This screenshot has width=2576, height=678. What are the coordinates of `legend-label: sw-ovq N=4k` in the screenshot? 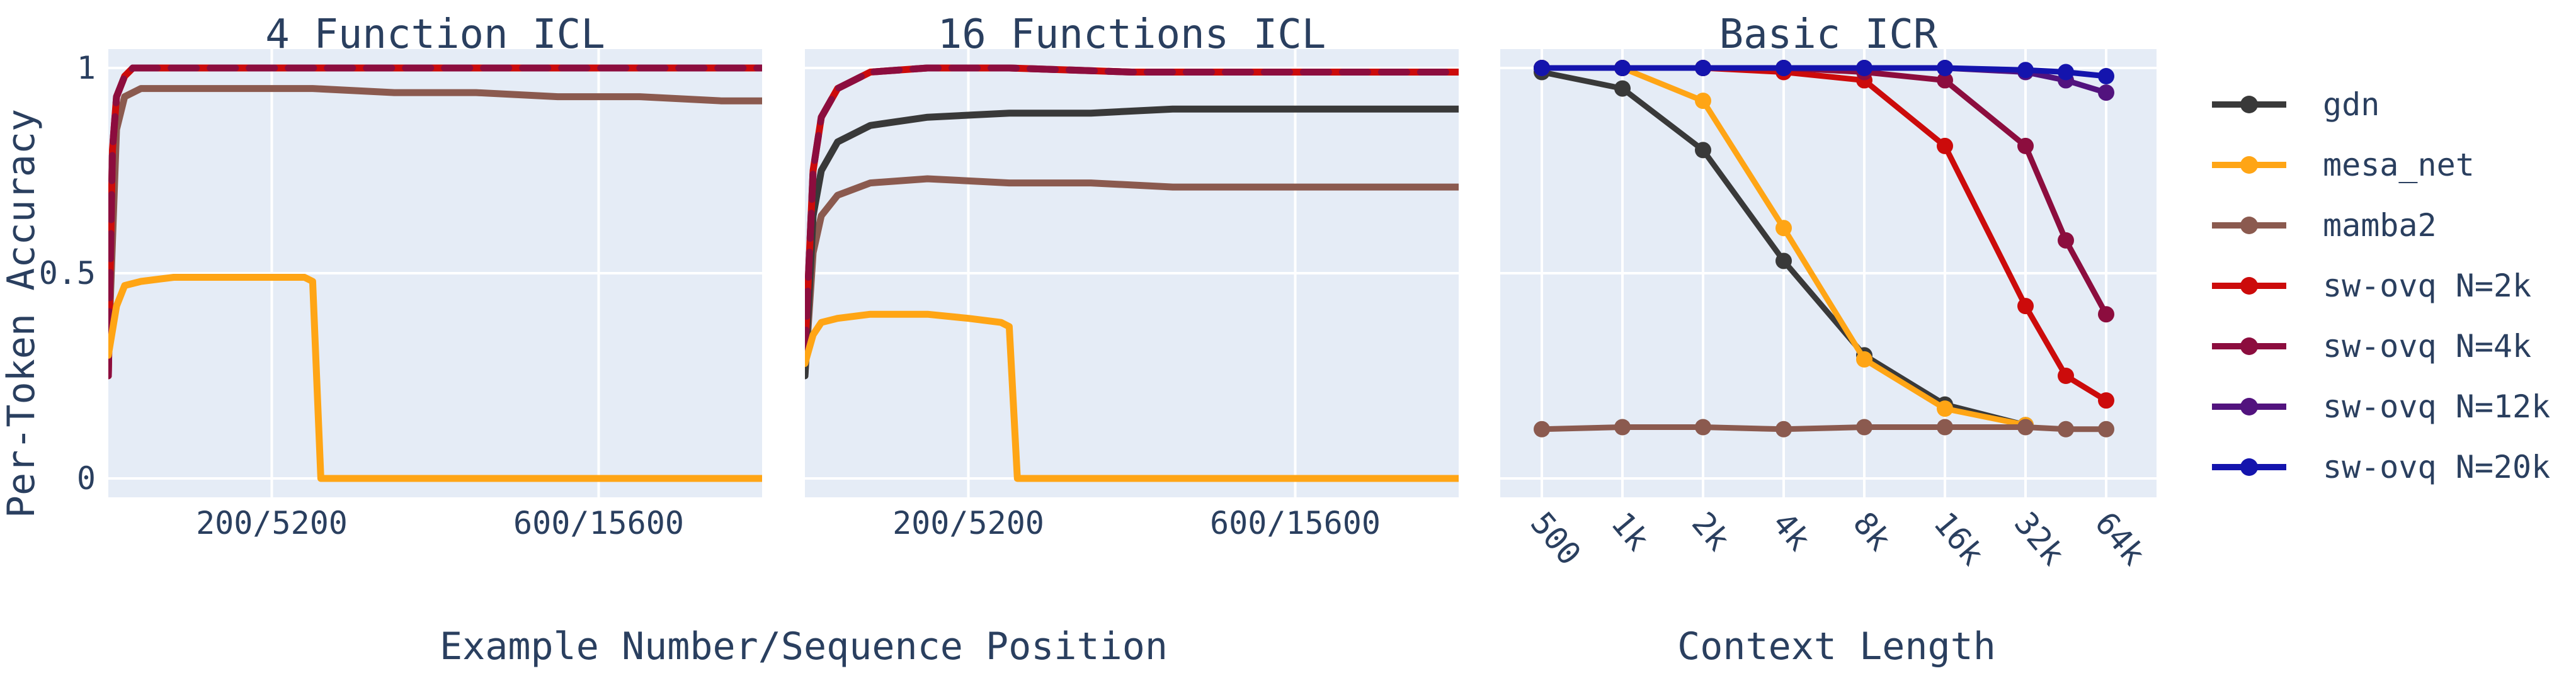 It's located at (2427, 346).